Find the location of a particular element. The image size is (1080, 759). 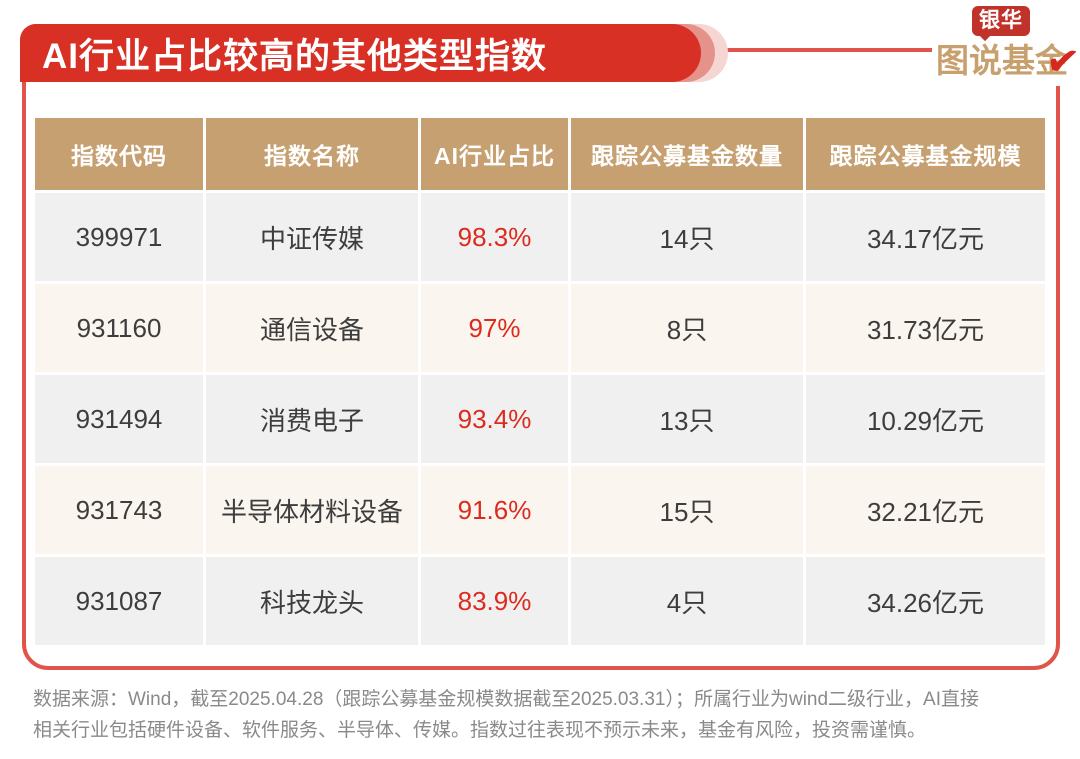

index-code: 399971 is located at coordinates (119, 237).